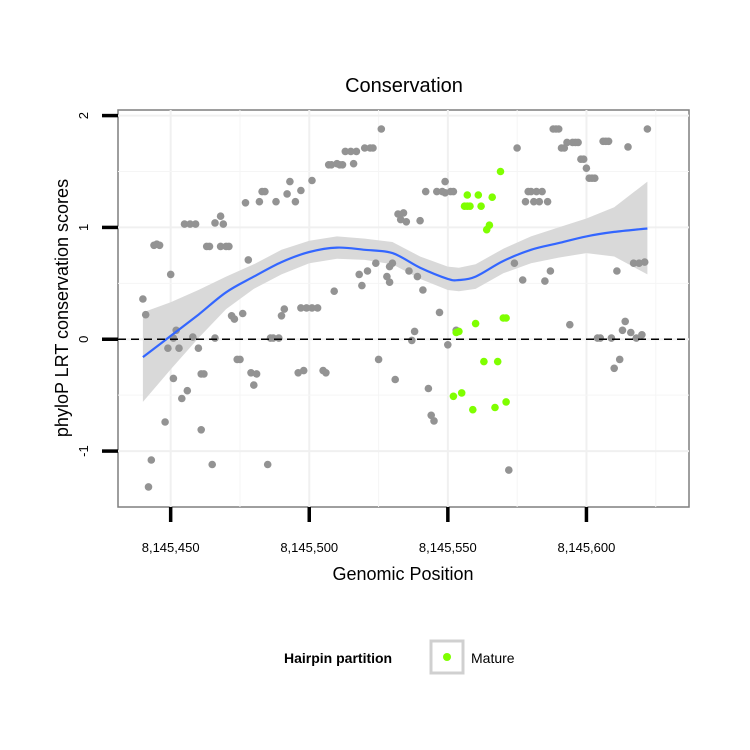 The image size is (750, 750). What do you see at coordinates (448, 547) in the screenshot?
I see `x-tick-label: 8,145,550` at bounding box center [448, 547].